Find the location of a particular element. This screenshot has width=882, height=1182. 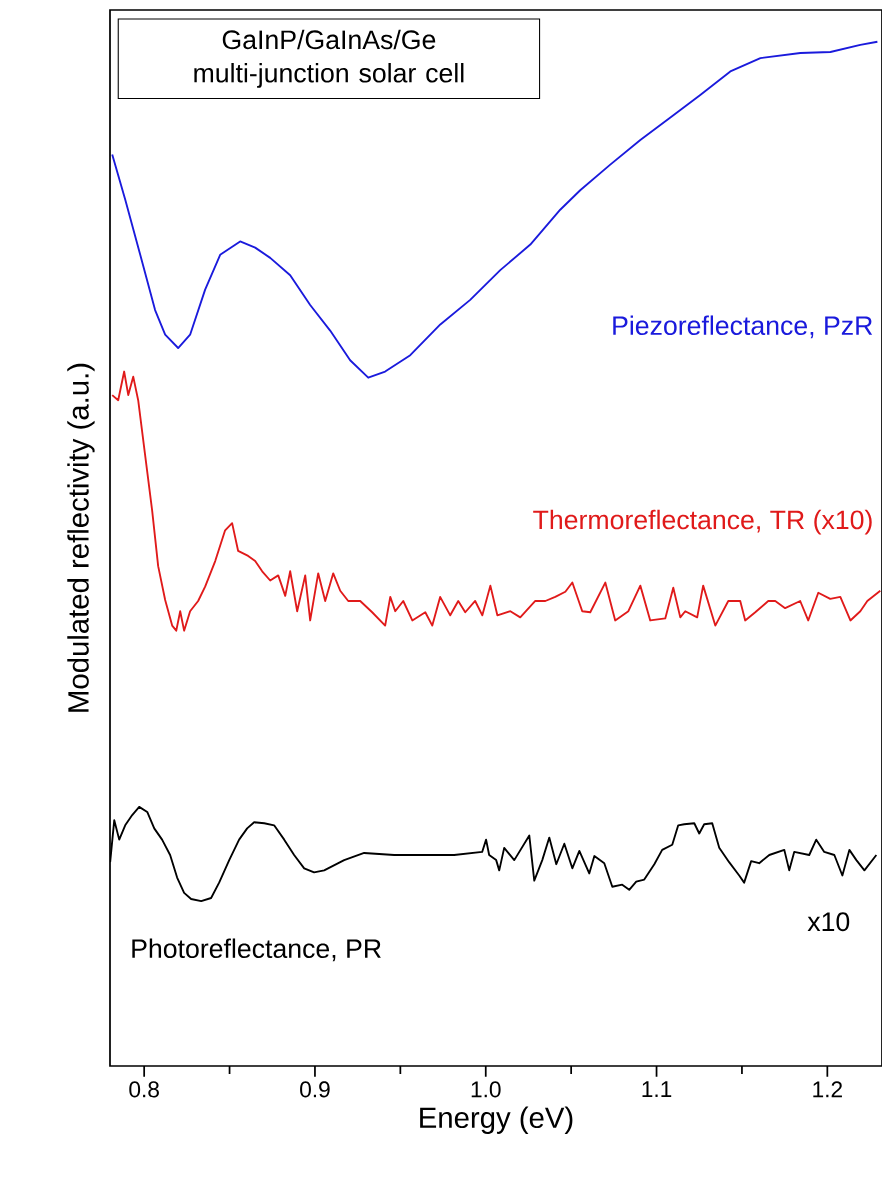

text: Thermoreflectance, TR (x10) is located at coordinates (702, 522).